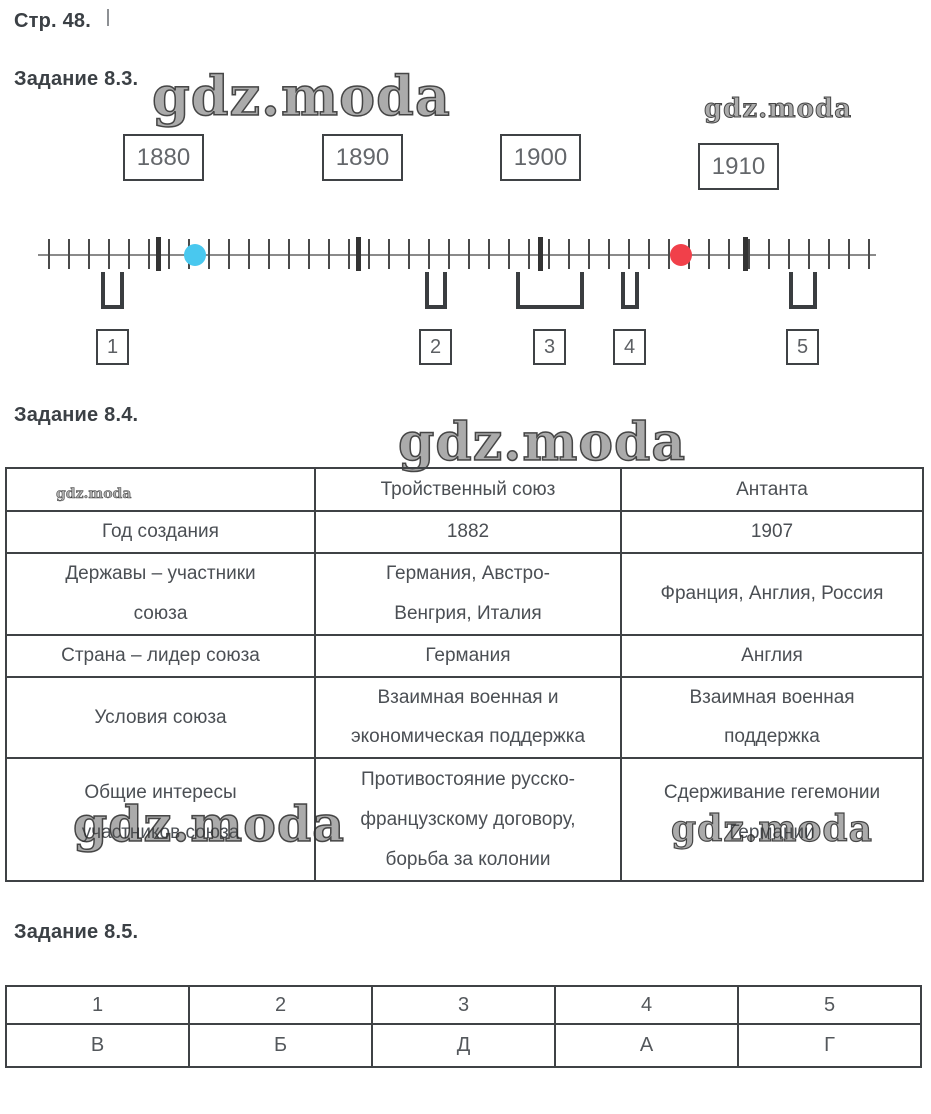  Describe the element at coordinates (549, 347) in the screenshot. I see `period-number-3: 3` at that location.